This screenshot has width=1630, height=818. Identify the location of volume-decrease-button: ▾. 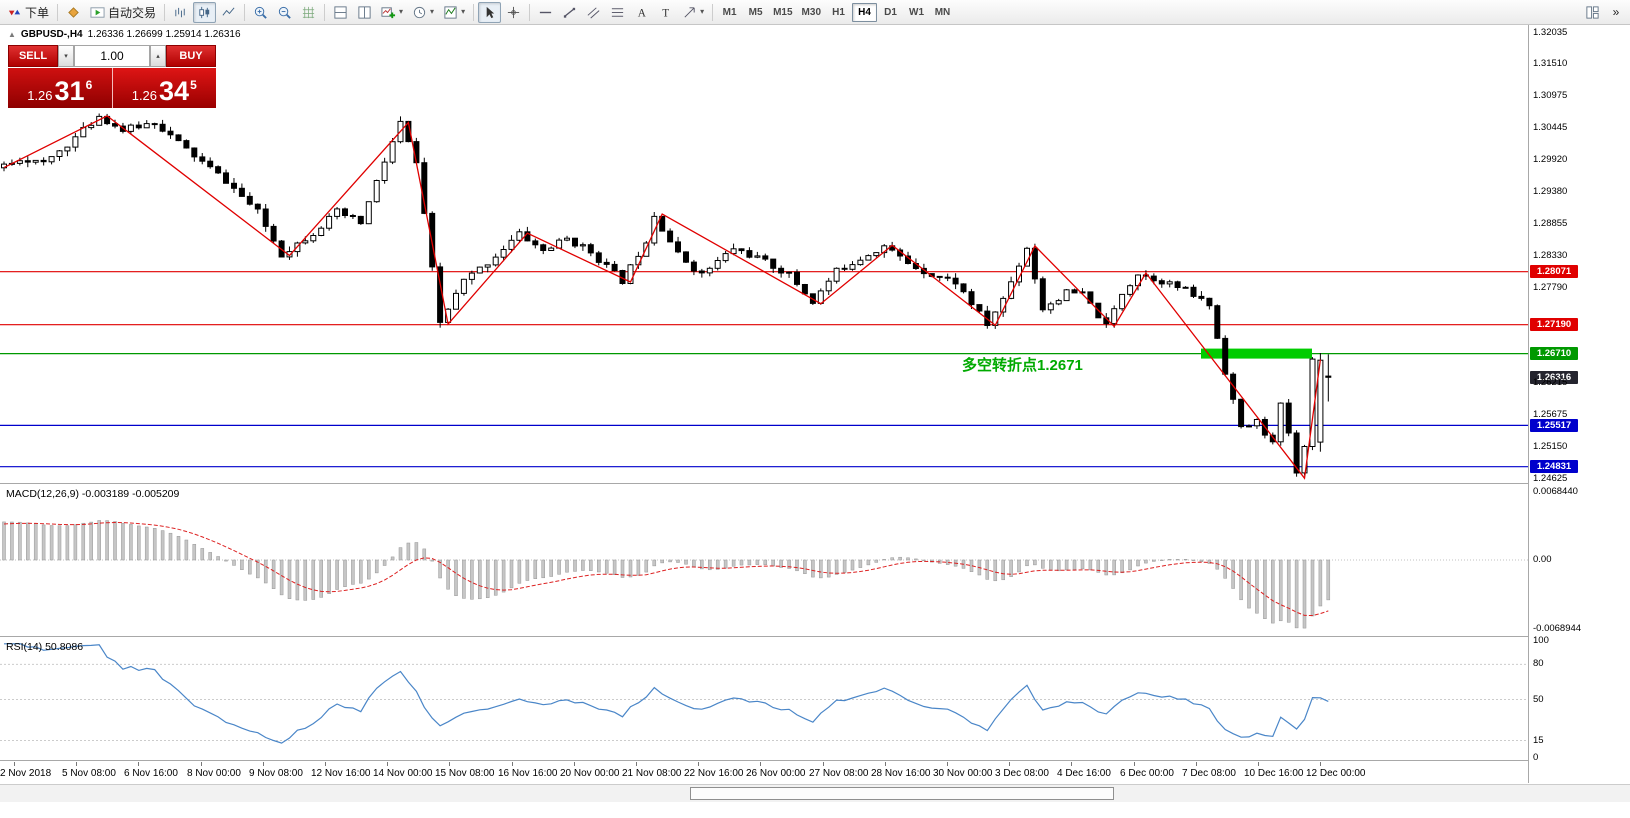
(66, 56).